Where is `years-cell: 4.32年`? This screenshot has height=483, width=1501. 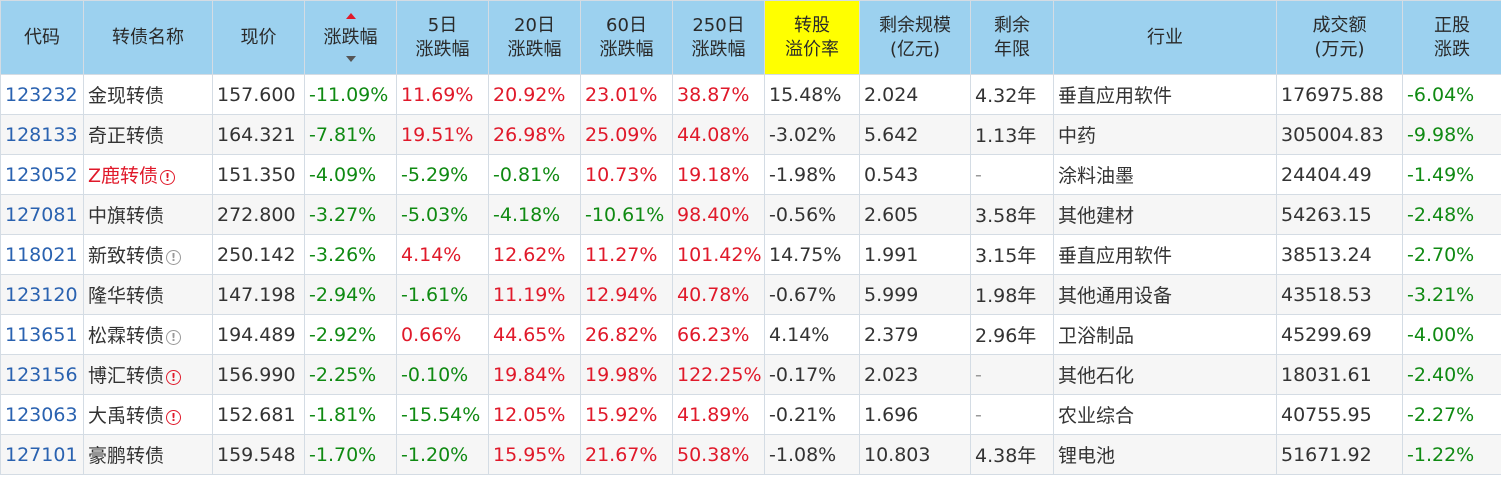 years-cell: 4.32年 is located at coordinates (1012, 94).